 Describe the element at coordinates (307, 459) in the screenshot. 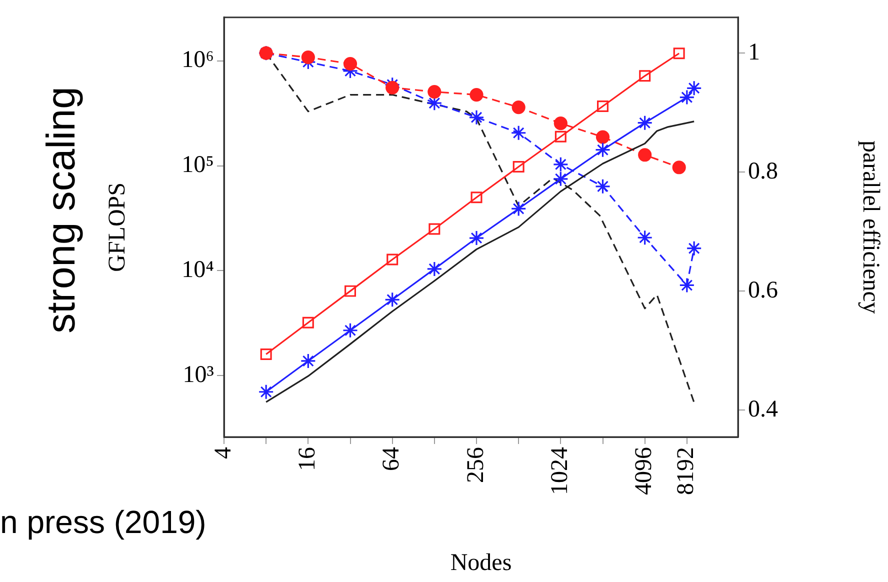

I see `x-tick-label: 16` at that location.